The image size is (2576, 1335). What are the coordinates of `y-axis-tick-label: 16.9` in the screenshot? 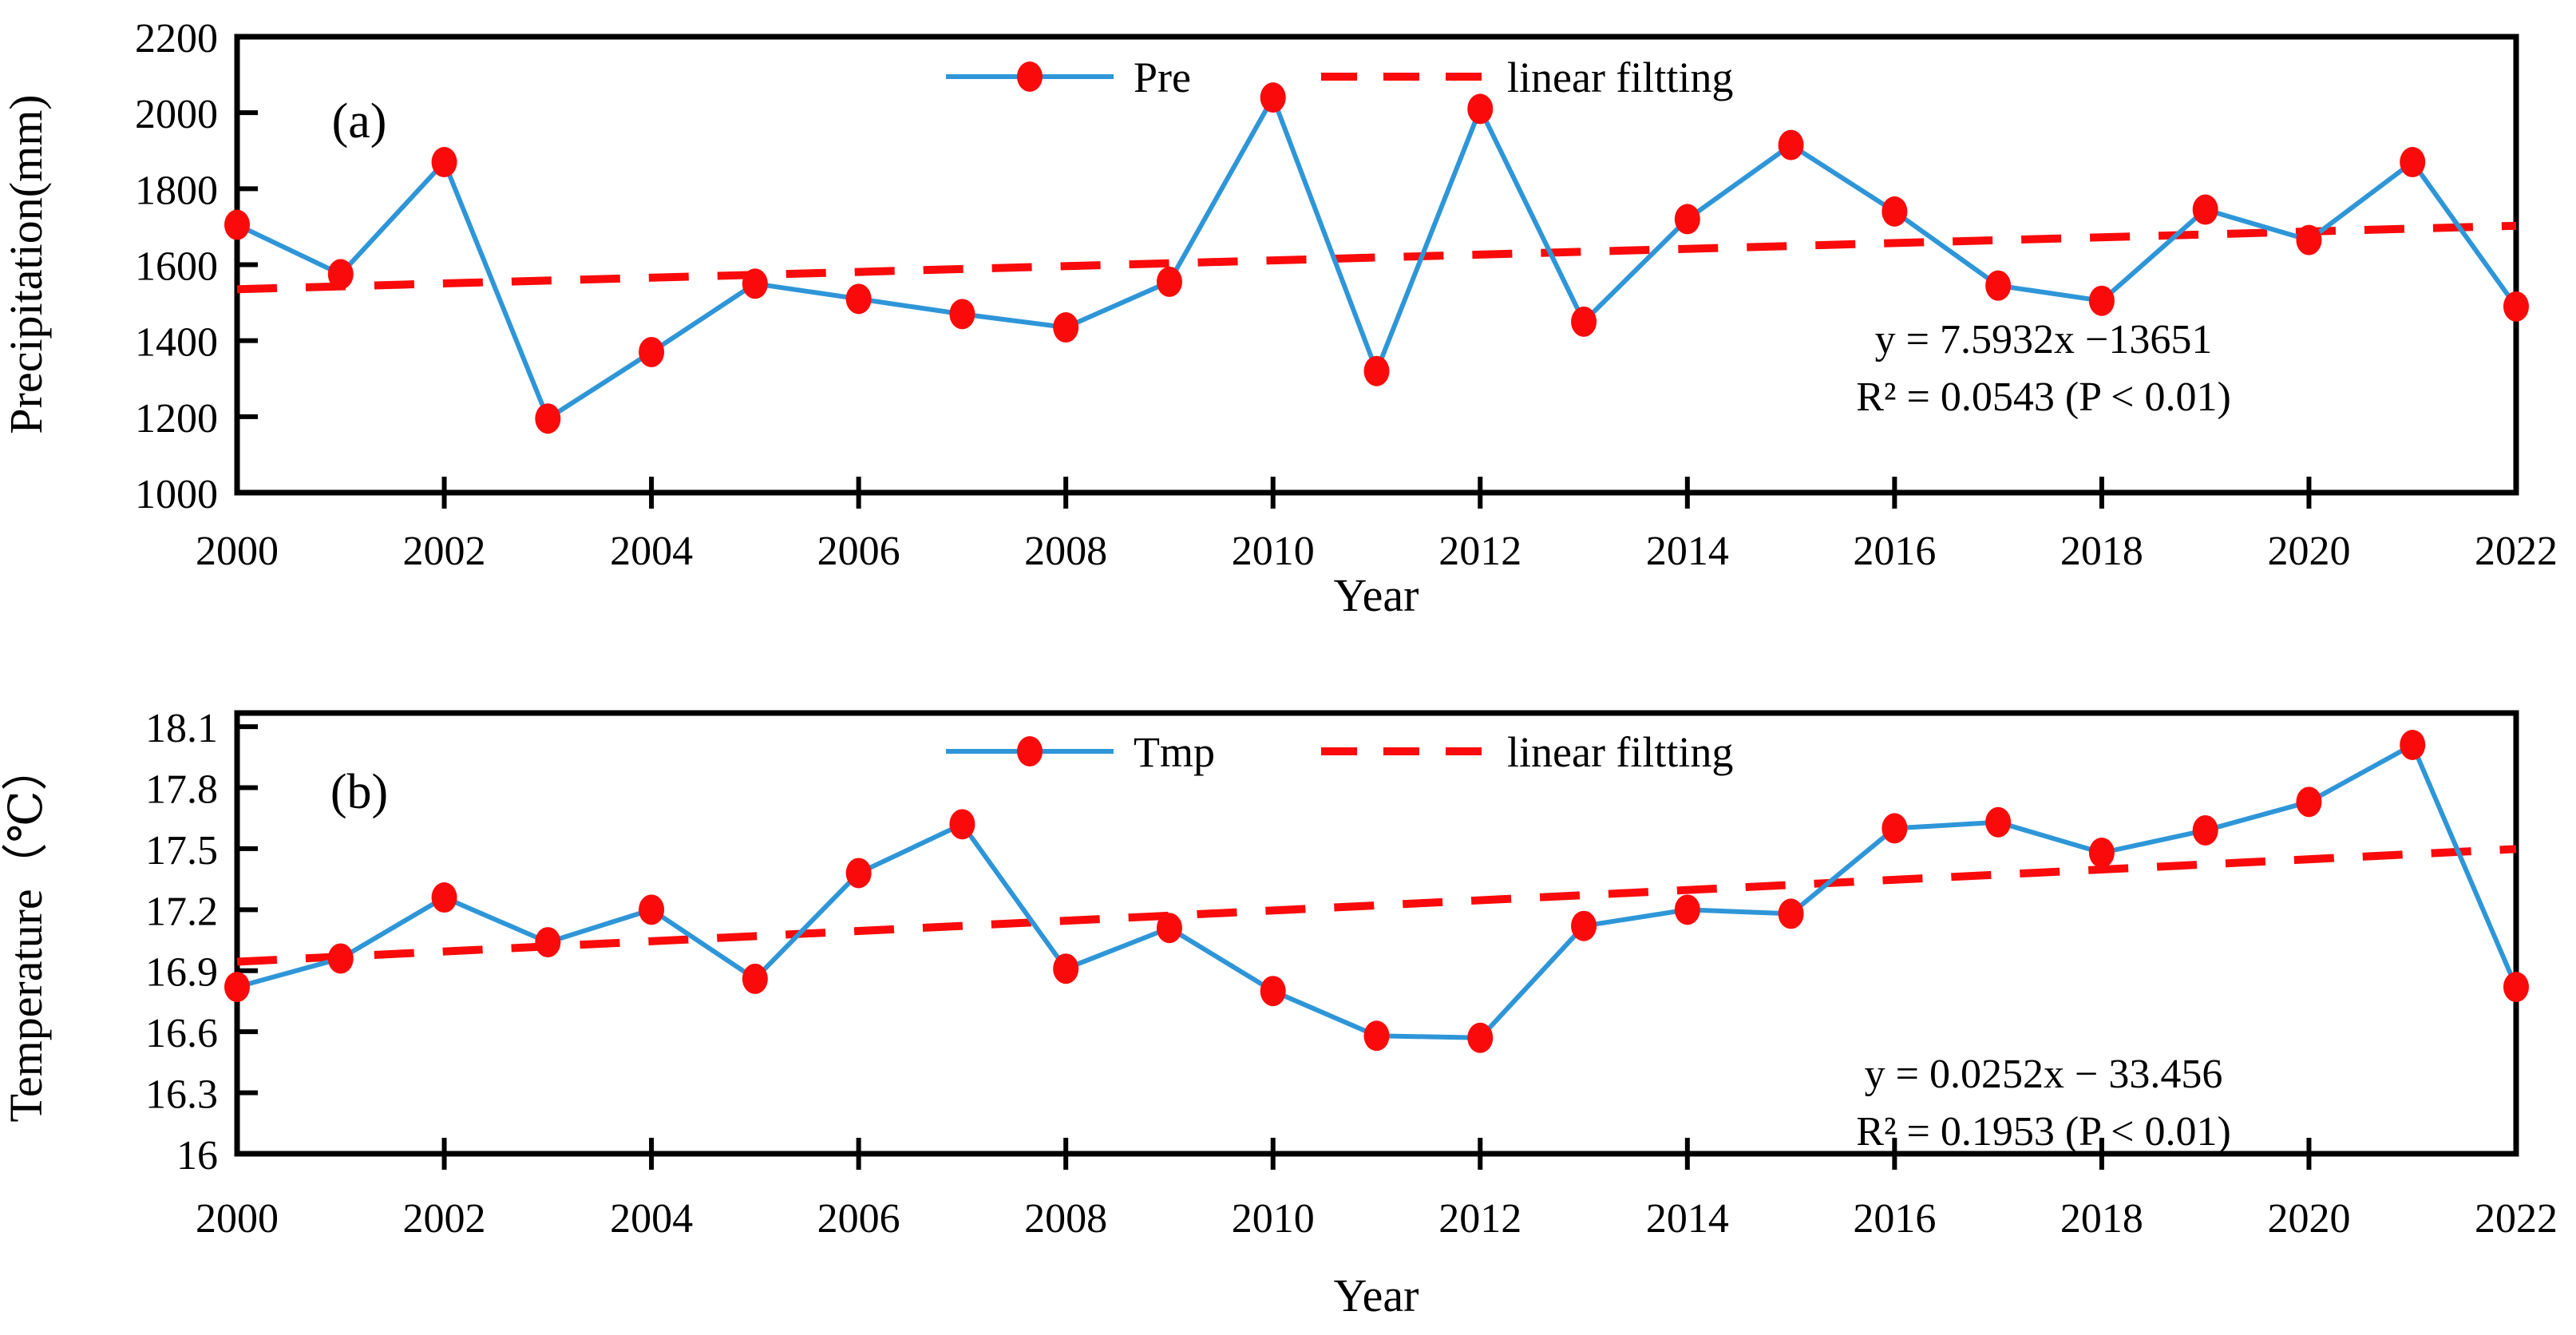 It's located at (182, 973).